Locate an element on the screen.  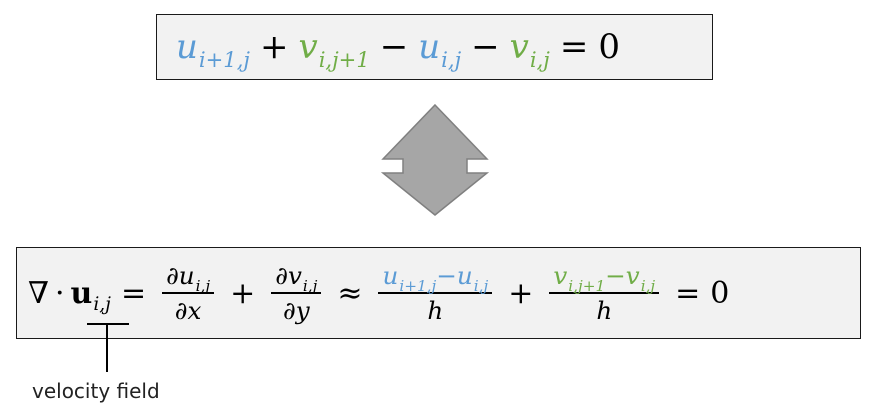
term-u-i-j: ui,j is located at coordinates (440, 49).